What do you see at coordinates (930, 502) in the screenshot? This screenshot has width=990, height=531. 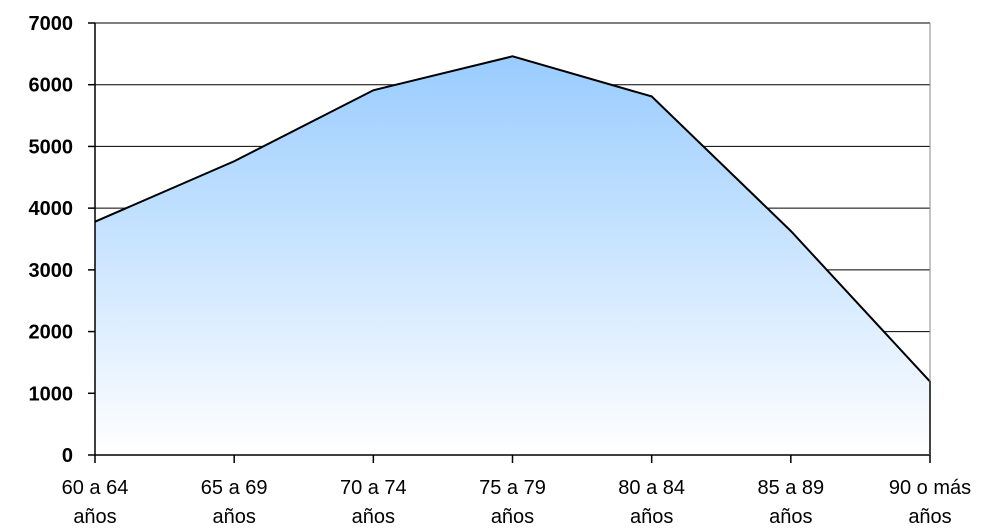 I see `x-tick-label: 90 o más años` at bounding box center [930, 502].